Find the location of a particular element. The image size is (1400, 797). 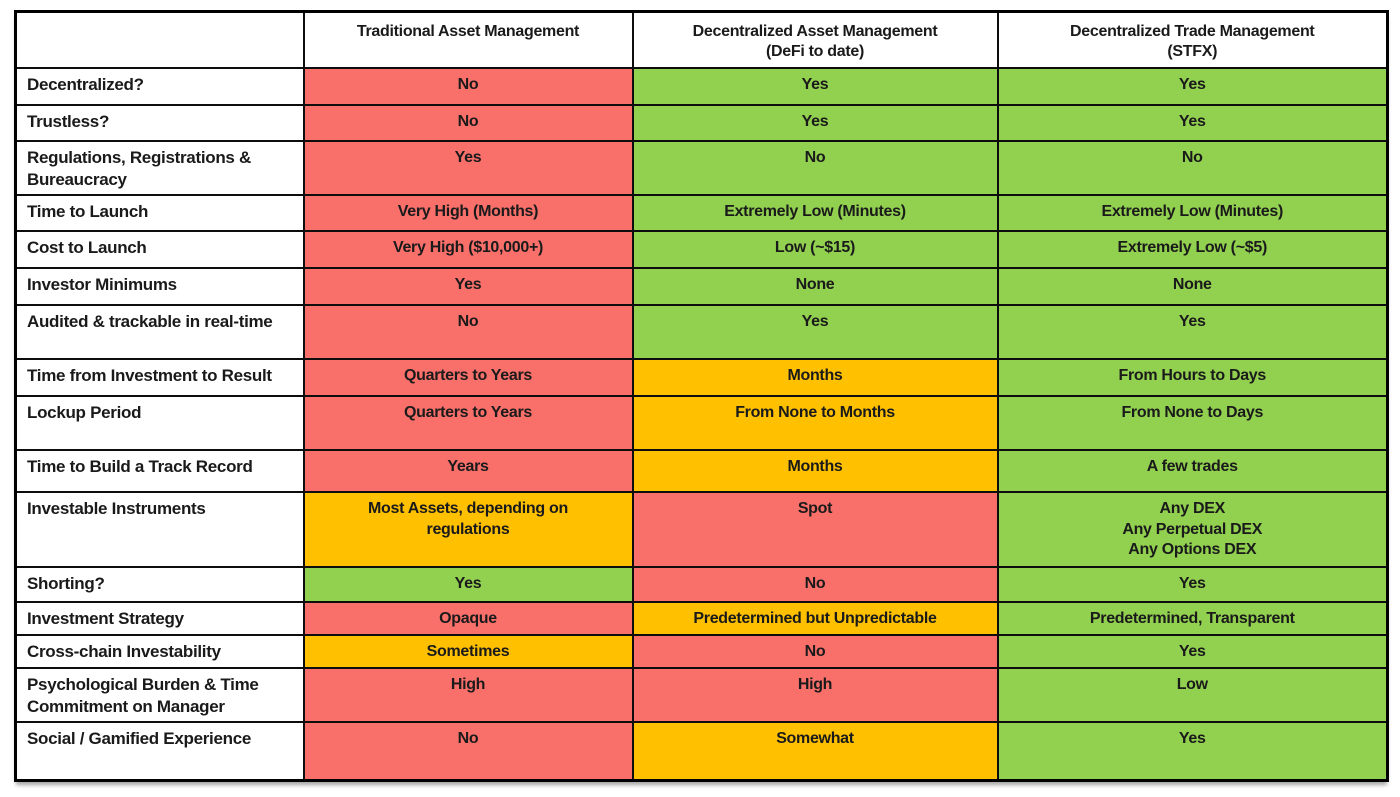

row-label: Time from Investment to Result is located at coordinates (159, 378).